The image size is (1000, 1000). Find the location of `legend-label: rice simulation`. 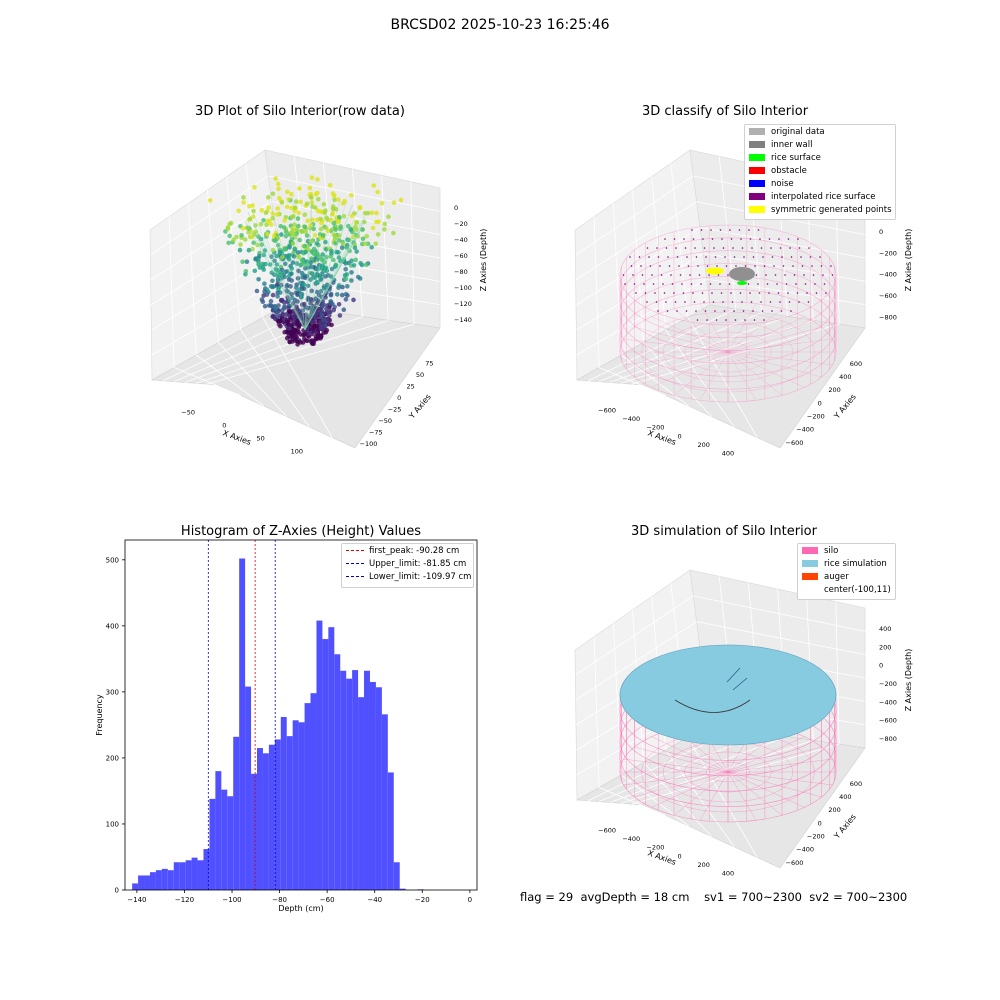

legend-label: rice simulation is located at coordinates (855, 564).